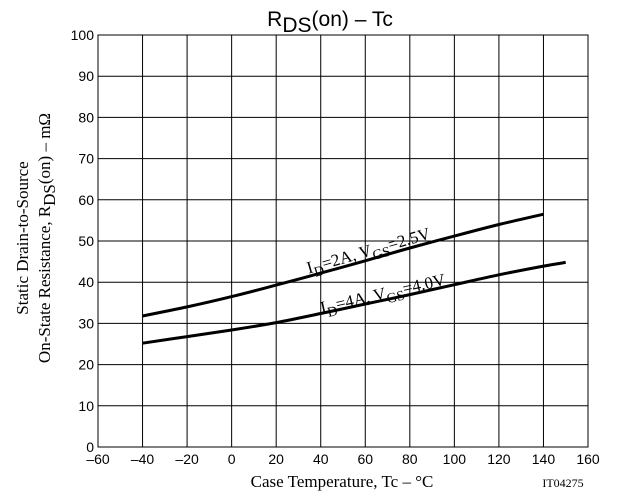  What do you see at coordinates (310, 268) in the screenshot?
I see `series-label-id2a-p1: I` at bounding box center [310, 268].